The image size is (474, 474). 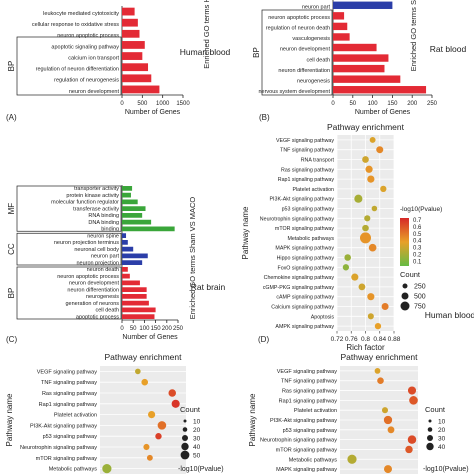 I want to click on pathway-label: Calcium signaling pathway, so click(x=302, y=308).